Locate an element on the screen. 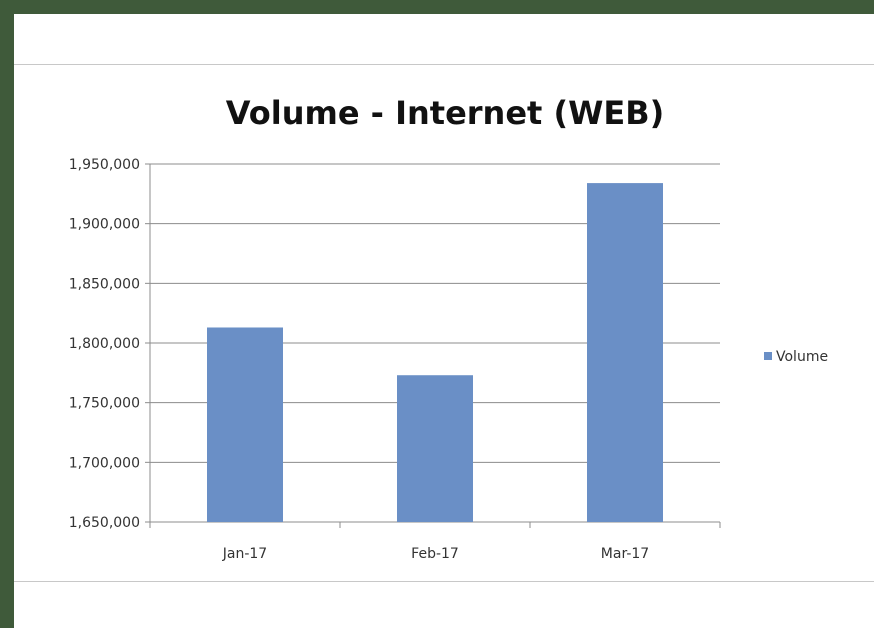 This screenshot has height=628, width=874. y-axis-tick-label: 1,850,000 is located at coordinates (104, 284).